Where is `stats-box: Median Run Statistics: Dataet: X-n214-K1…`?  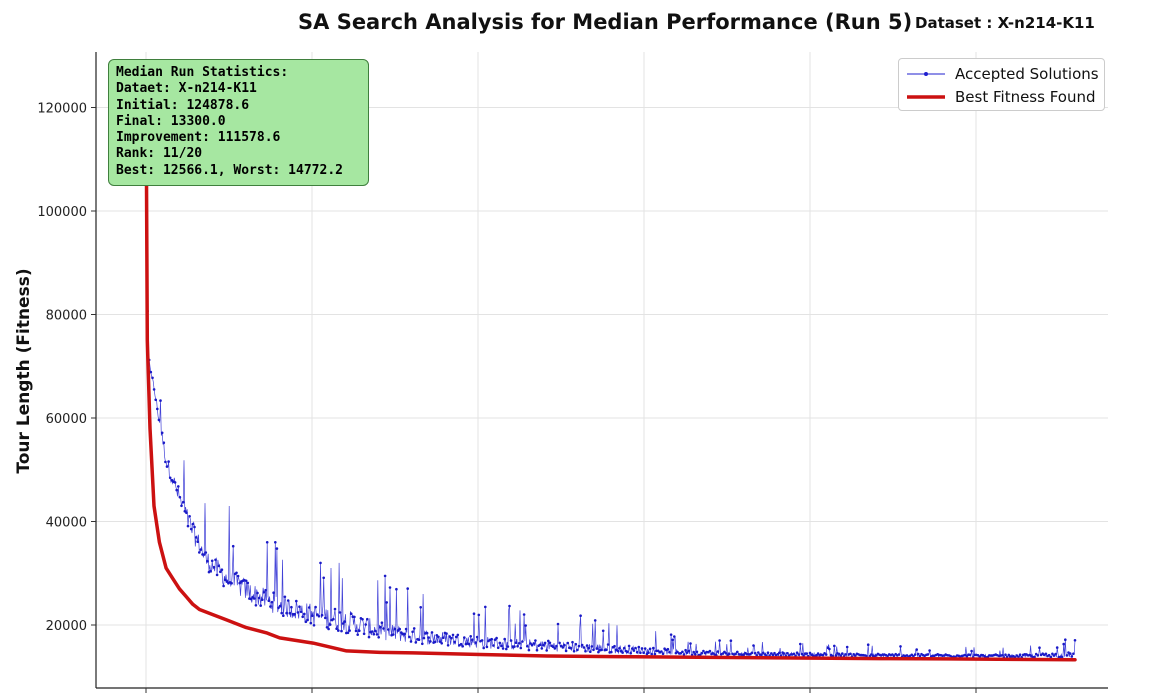
stats-box: Median Run Statistics: Dataet: X-n214-K1… is located at coordinates (238, 122).